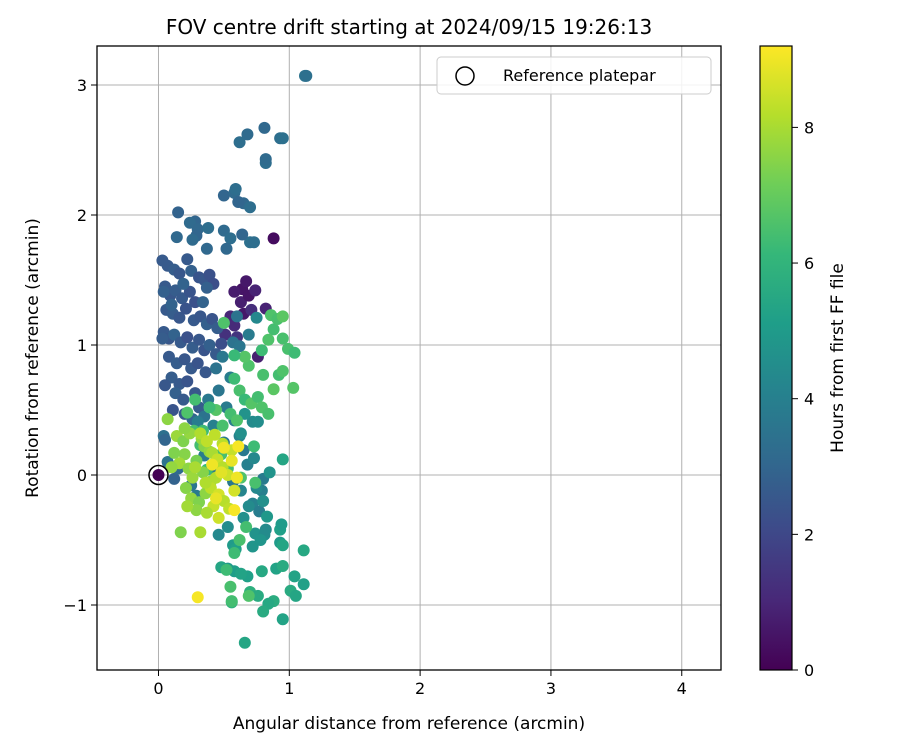 The image size is (900, 750). What do you see at coordinates (75, 605) in the screenshot?
I see `y-tick-label: −1` at bounding box center [75, 605].